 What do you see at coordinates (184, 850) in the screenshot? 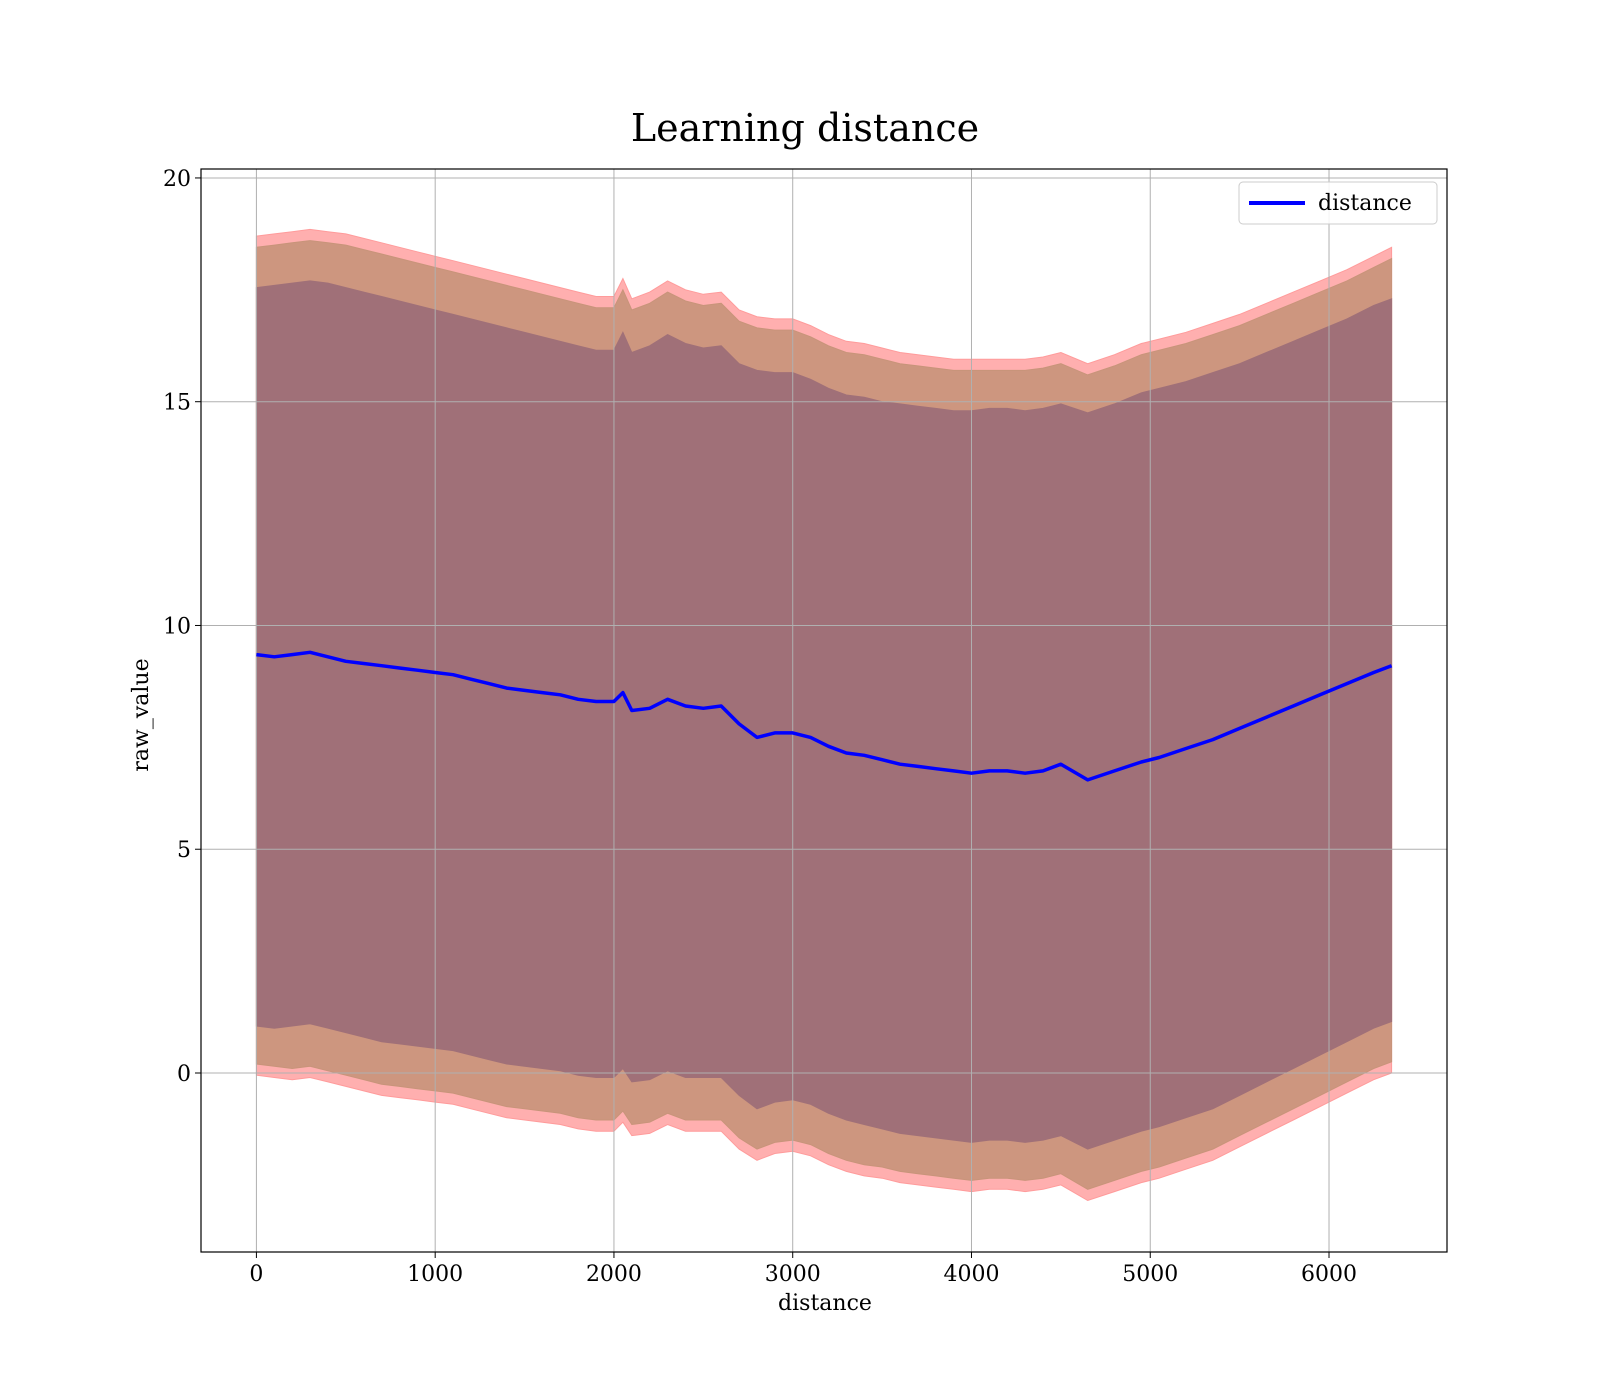
I see `y-tick-label: 5` at bounding box center [184, 850].